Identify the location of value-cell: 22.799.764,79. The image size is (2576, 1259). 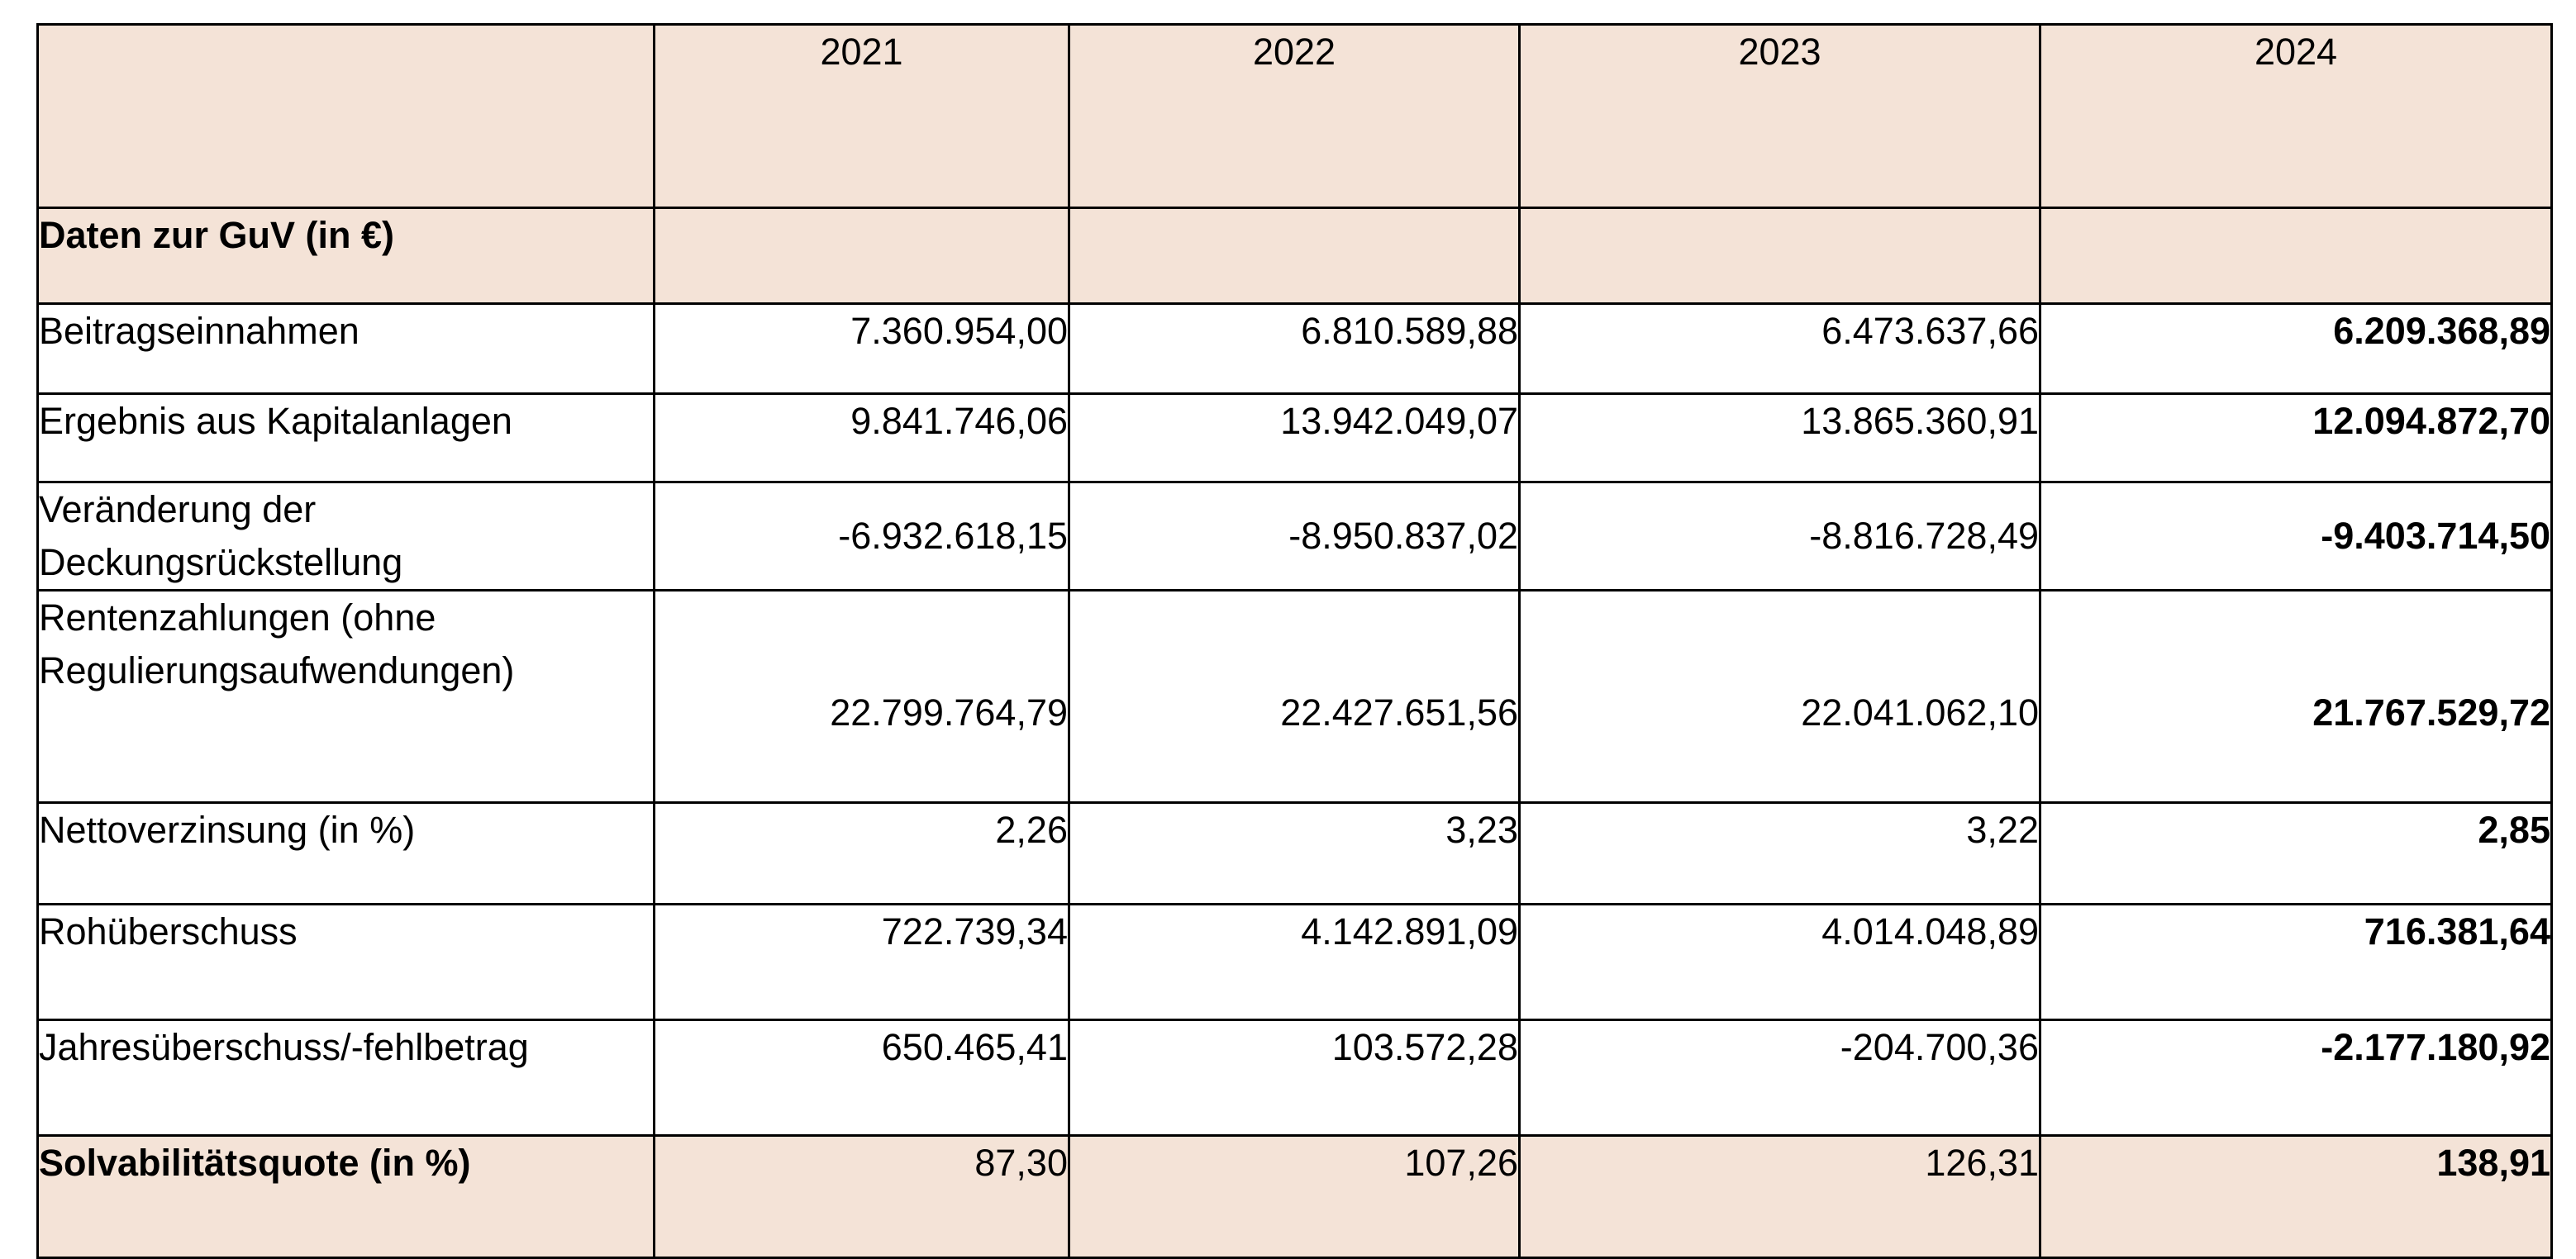
(862, 696).